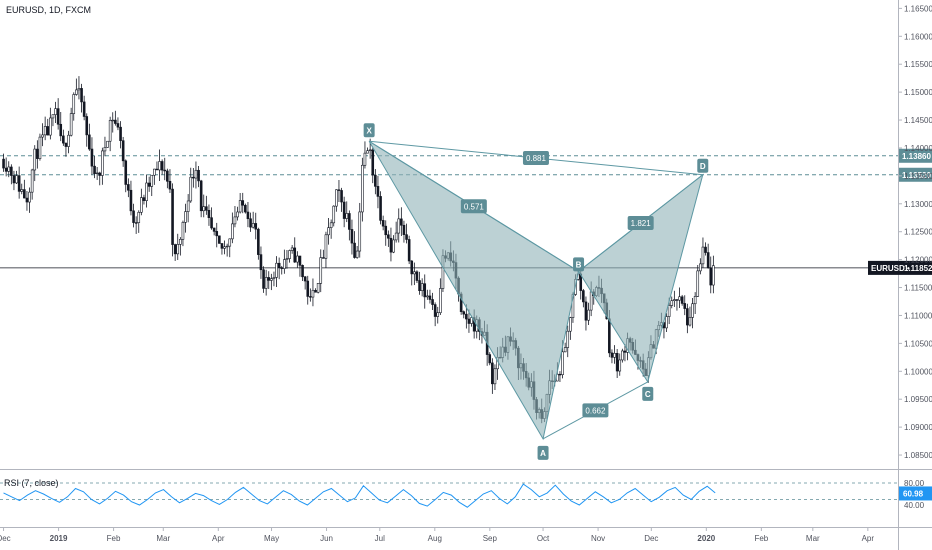 The width and height of the screenshot is (932, 550). Describe the element at coordinates (706, 538) in the screenshot. I see `time-tick-label: 2020` at that location.